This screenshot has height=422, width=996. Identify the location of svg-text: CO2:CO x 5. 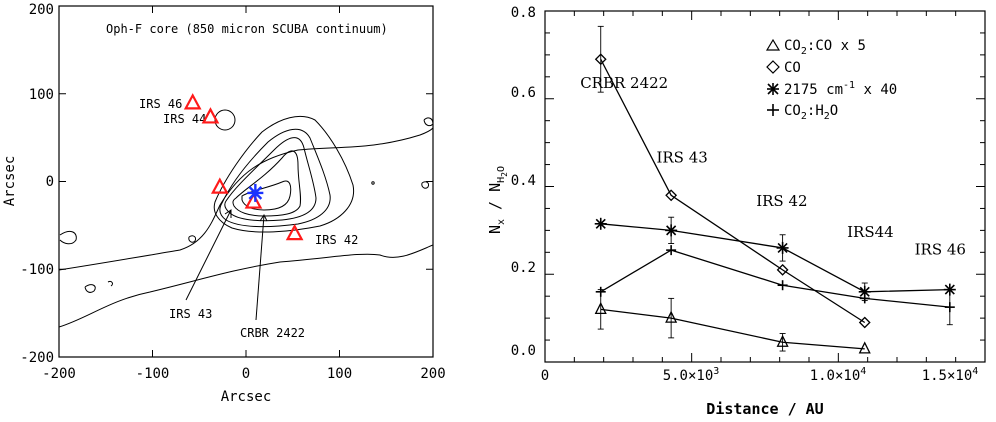
(825, 47).